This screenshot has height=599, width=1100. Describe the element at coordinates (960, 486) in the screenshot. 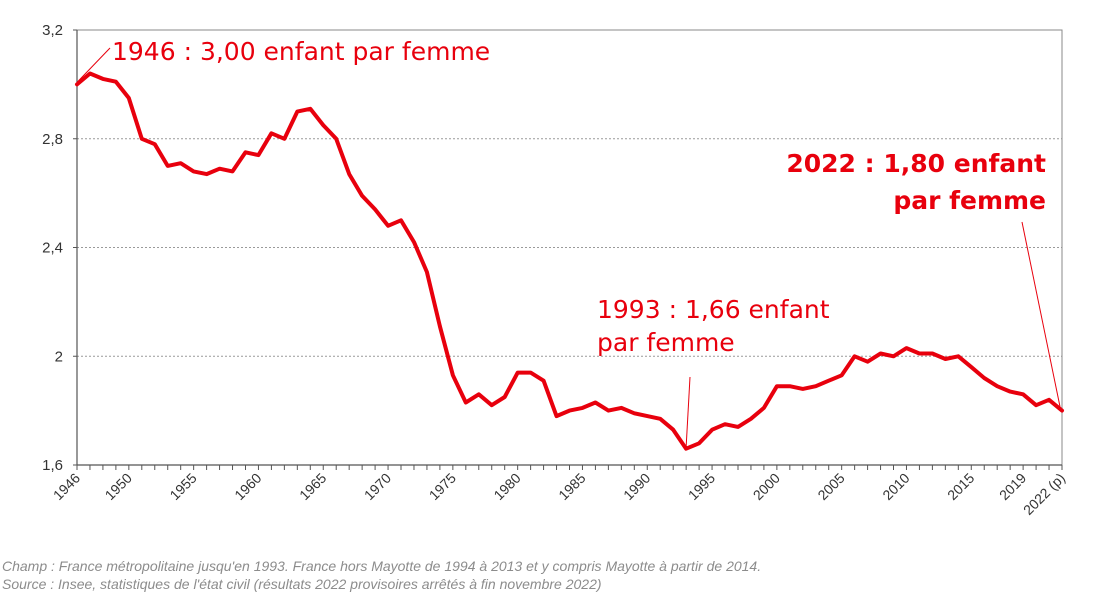

I see `x-tick-label-2015: 2015` at that location.